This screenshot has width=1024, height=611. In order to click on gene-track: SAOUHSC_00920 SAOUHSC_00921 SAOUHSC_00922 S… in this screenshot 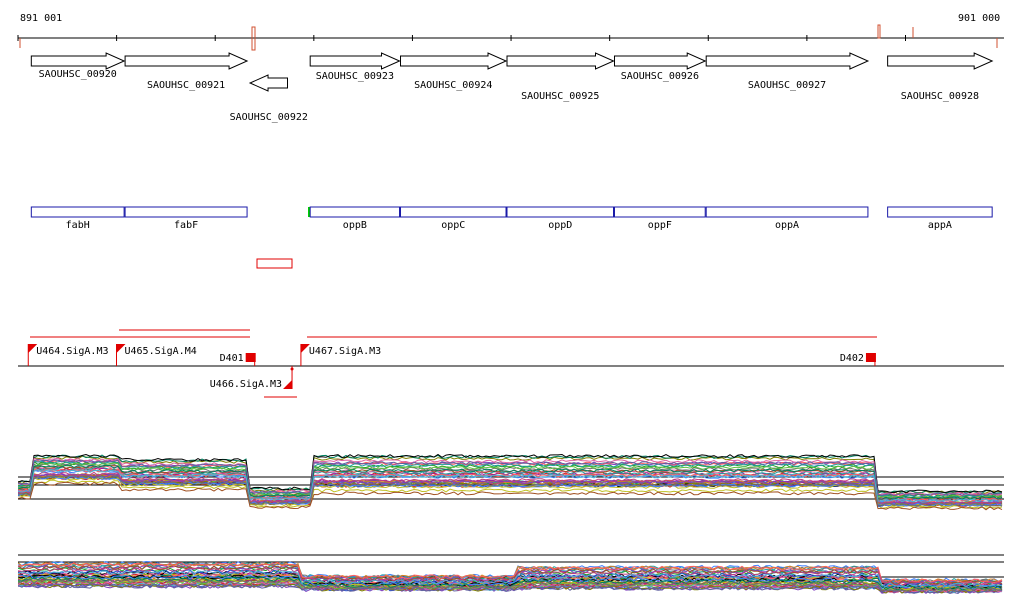, I will do `click(512, 87)`.